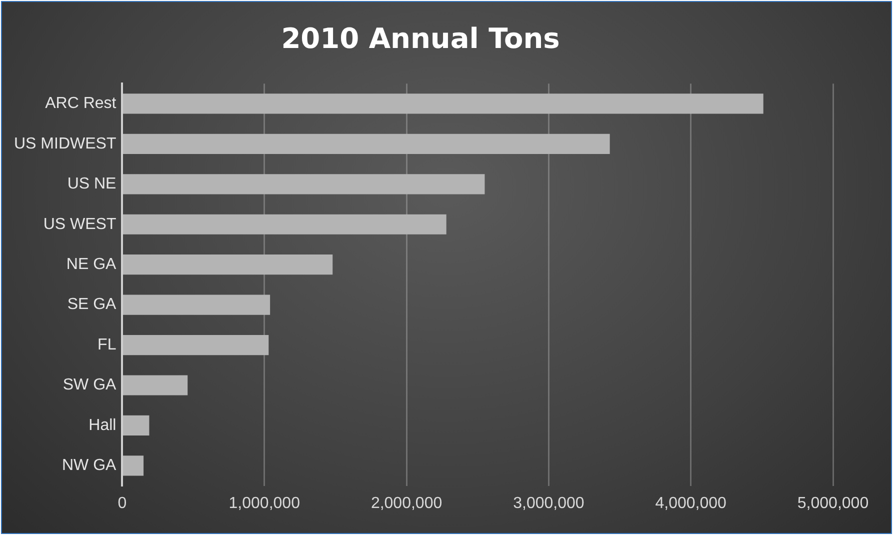  Describe the element at coordinates (65, 143) in the screenshot. I see `y-tick-label: US MIDWEST` at that location.